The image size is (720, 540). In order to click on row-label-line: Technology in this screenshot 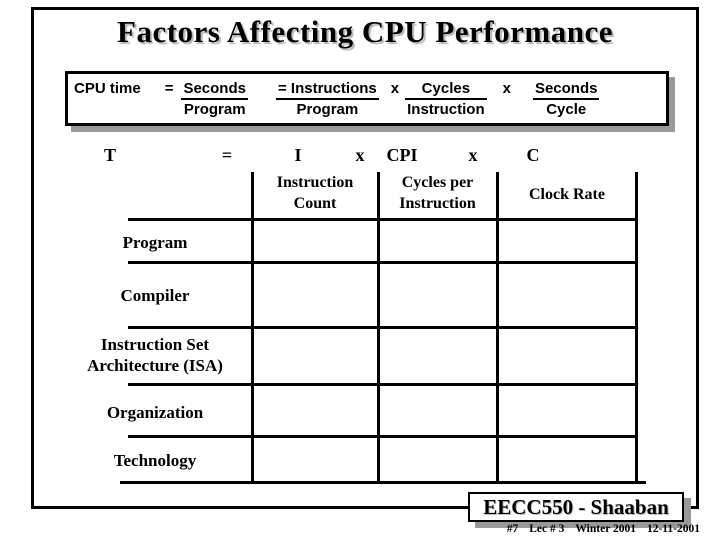, I will do `click(155, 460)`.